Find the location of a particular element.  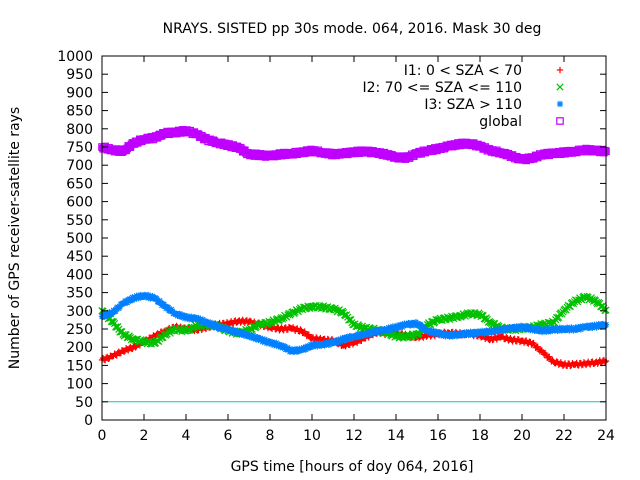

x-tick-label: 8 is located at coordinates (270, 436).